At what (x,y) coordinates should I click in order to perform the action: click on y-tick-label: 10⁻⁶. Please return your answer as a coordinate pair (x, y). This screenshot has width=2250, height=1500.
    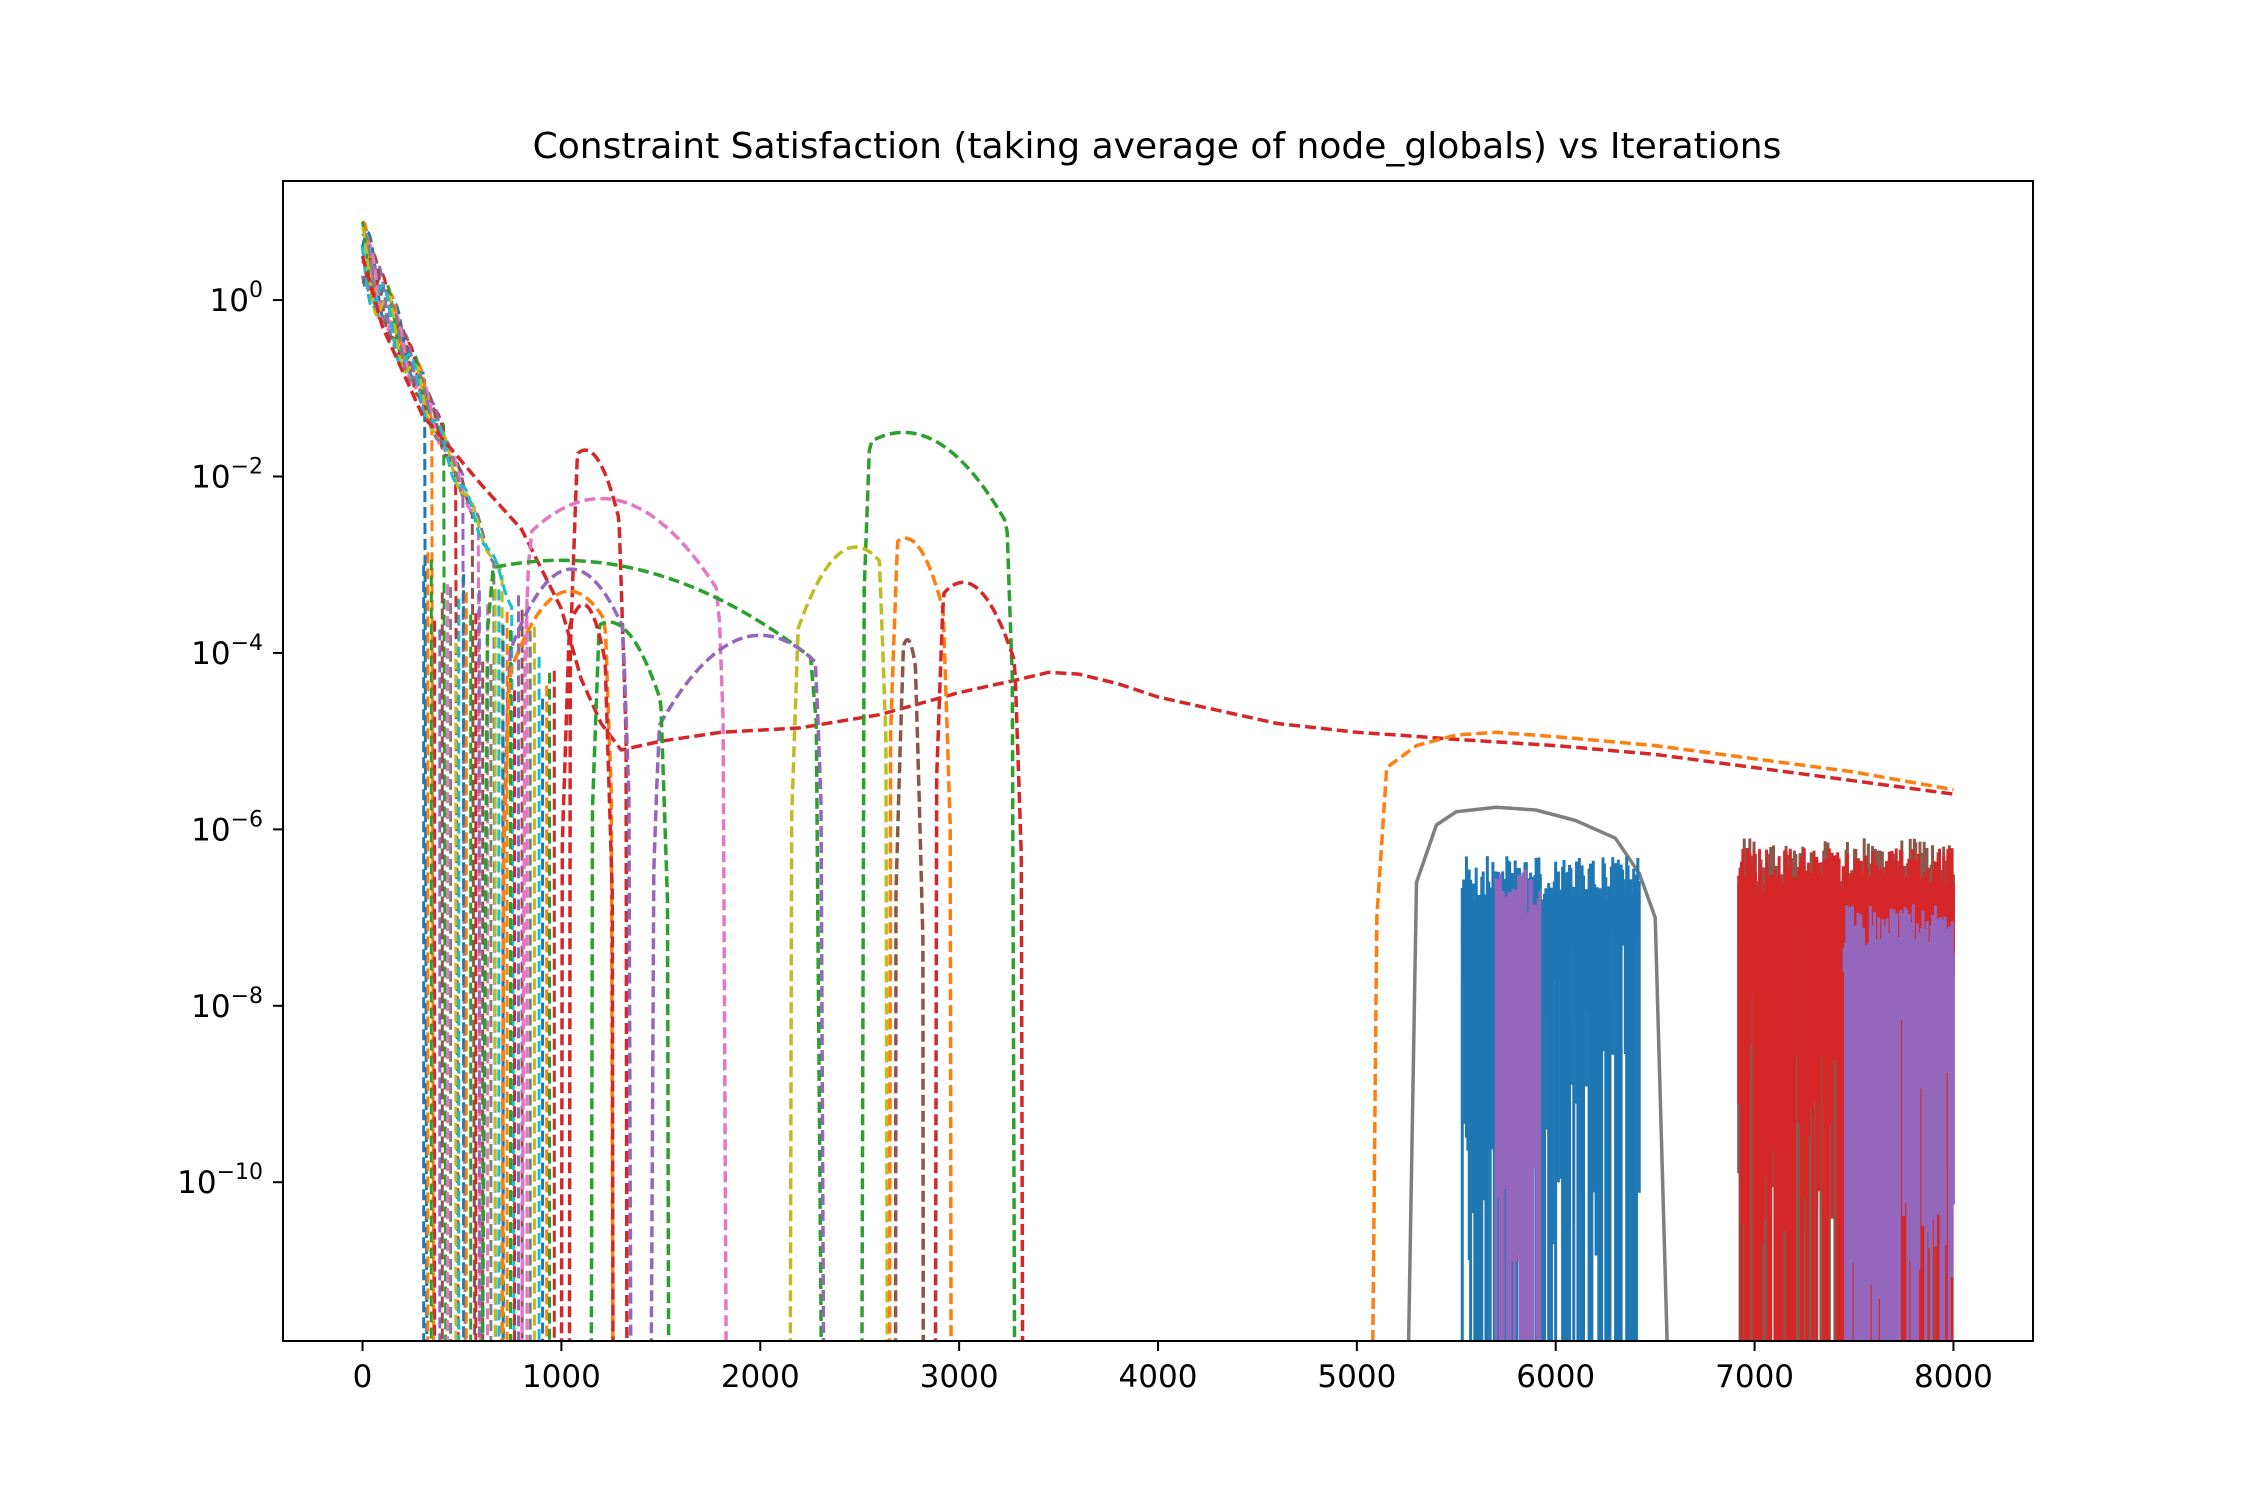
    Looking at the image, I should click on (227, 827).